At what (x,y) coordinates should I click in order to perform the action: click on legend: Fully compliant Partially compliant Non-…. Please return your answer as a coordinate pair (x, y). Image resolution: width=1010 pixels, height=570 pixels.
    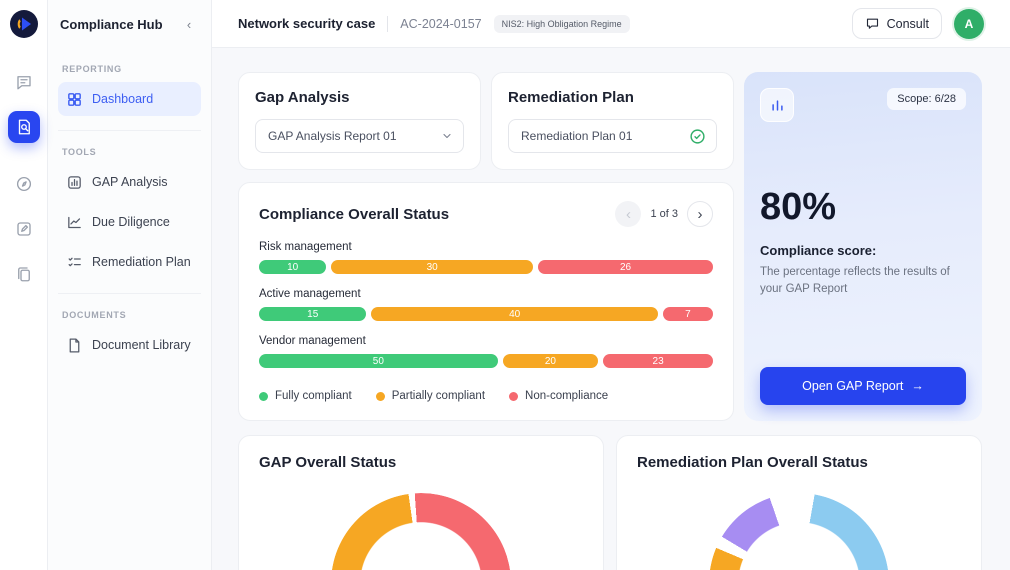
    Looking at the image, I should click on (486, 396).